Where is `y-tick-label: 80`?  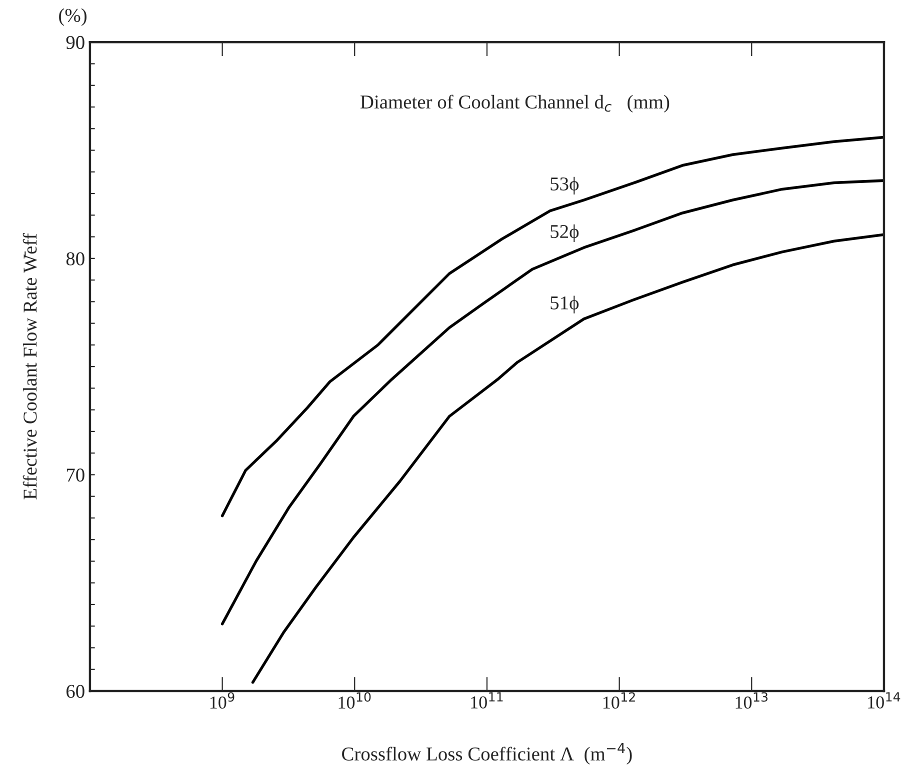
y-tick-label: 80 is located at coordinates (75, 259).